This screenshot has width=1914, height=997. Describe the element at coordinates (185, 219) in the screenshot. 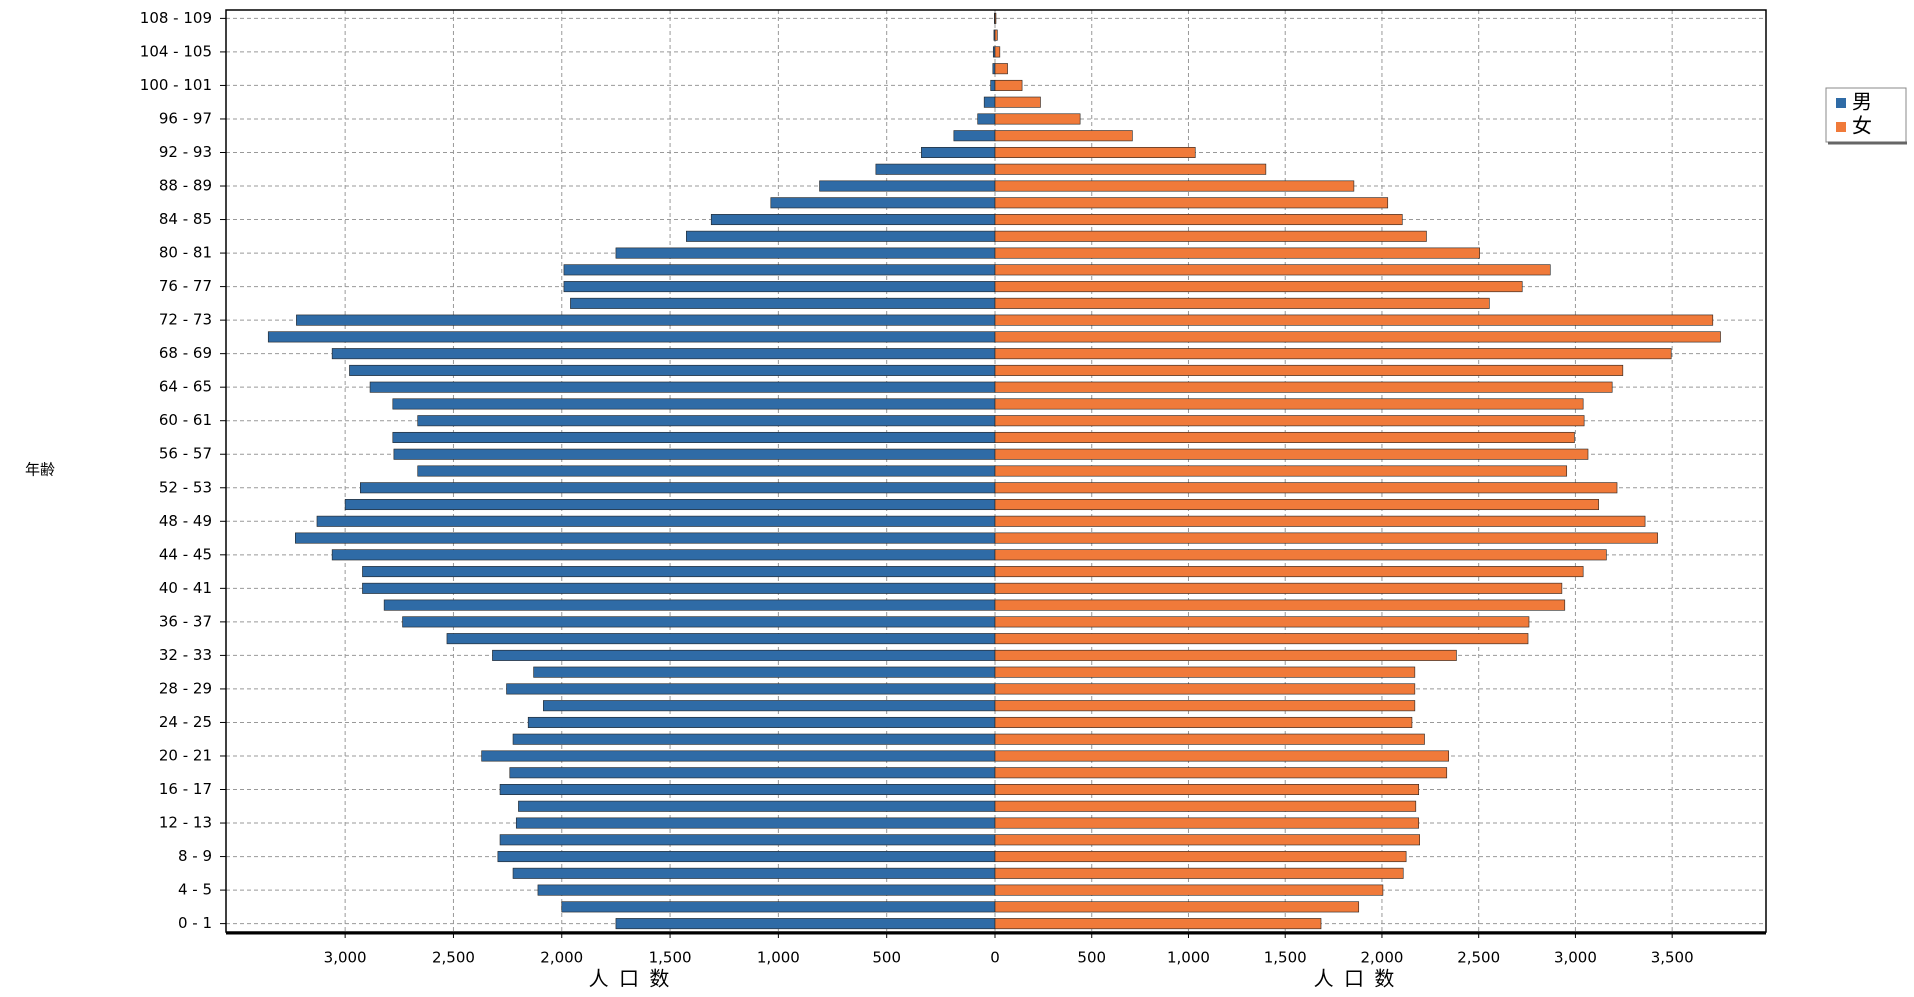

I see `y-tick-label: 84 - 85` at that location.